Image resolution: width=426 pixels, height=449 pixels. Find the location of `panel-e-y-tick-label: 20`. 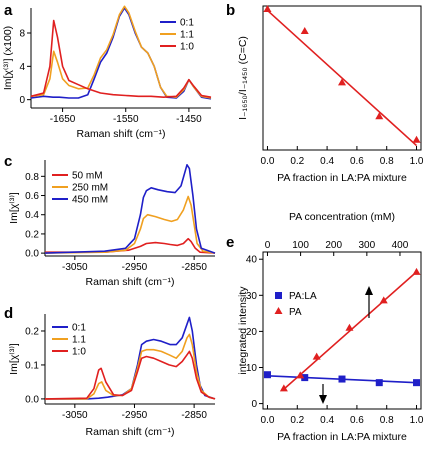

panel-e-y-tick-label: 20 is located at coordinates (252, 332).